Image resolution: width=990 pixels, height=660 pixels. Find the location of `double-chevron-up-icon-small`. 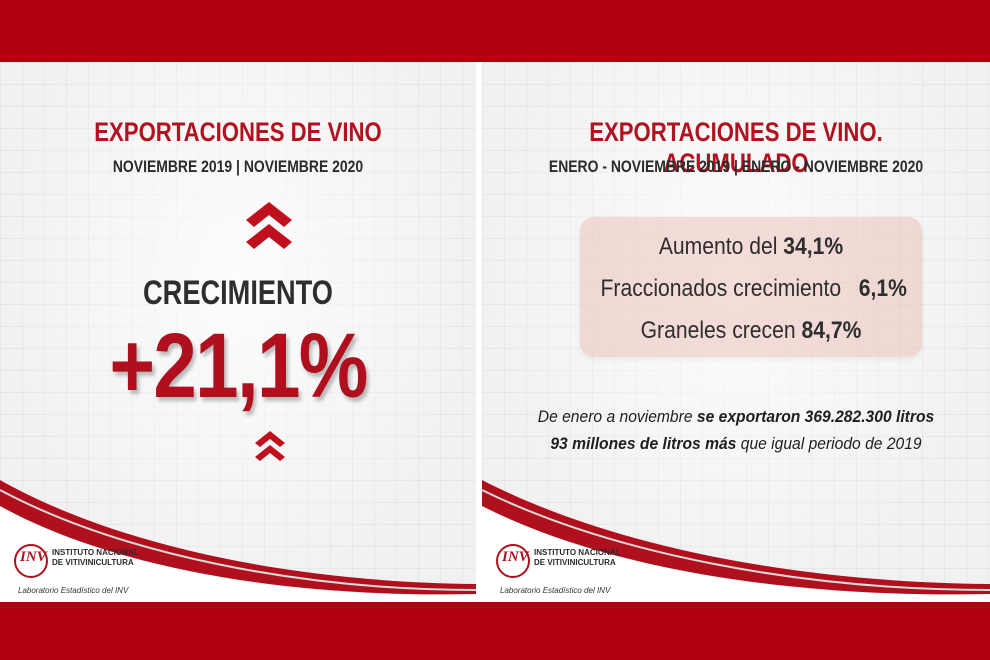

double-chevron-up-icon-small is located at coordinates (270, 446).